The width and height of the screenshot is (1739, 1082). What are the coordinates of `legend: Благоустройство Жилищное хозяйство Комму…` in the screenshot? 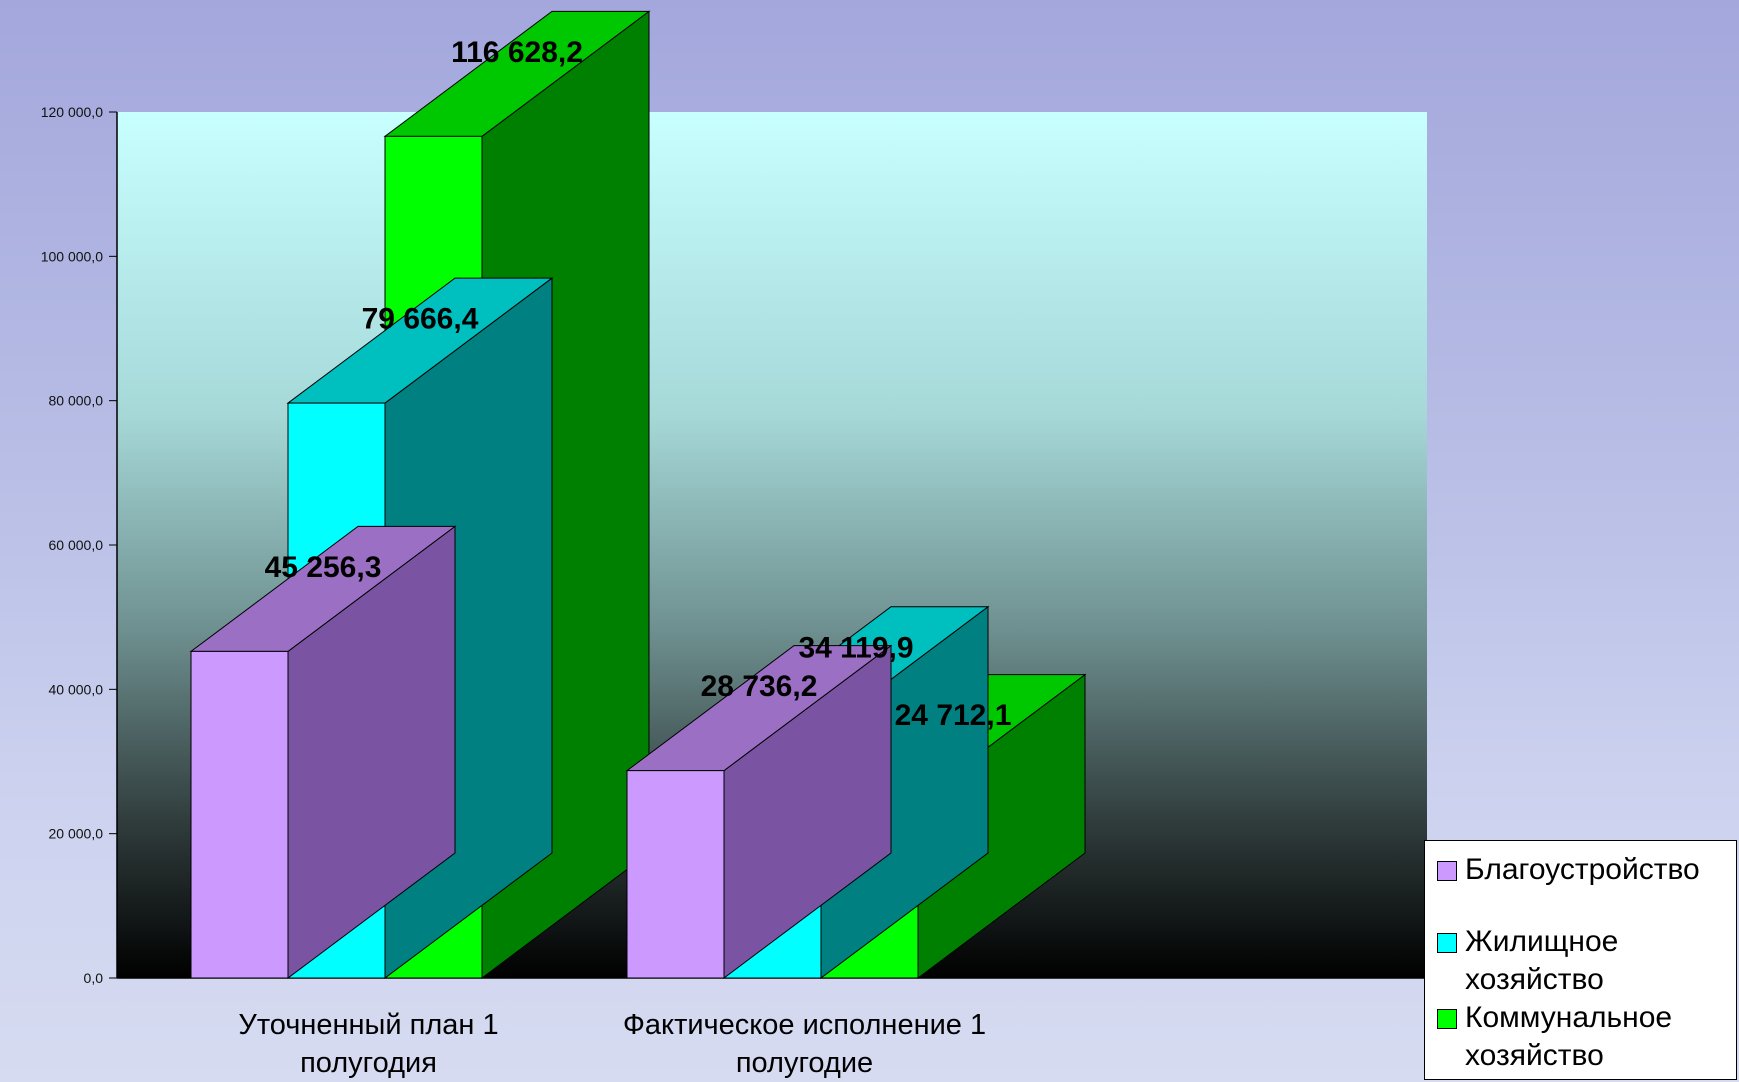 It's located at (1580, 960).